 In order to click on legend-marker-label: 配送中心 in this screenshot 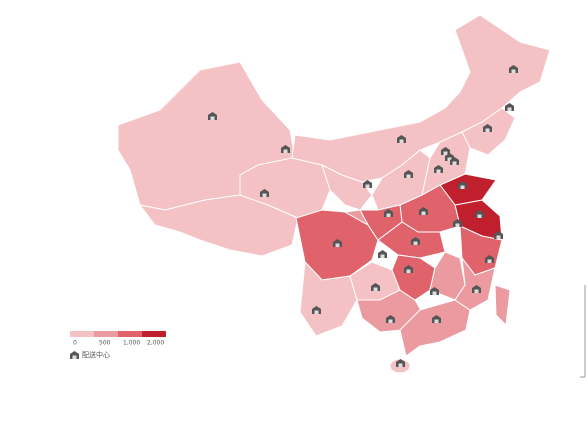, I will do `click(96, 354)`.